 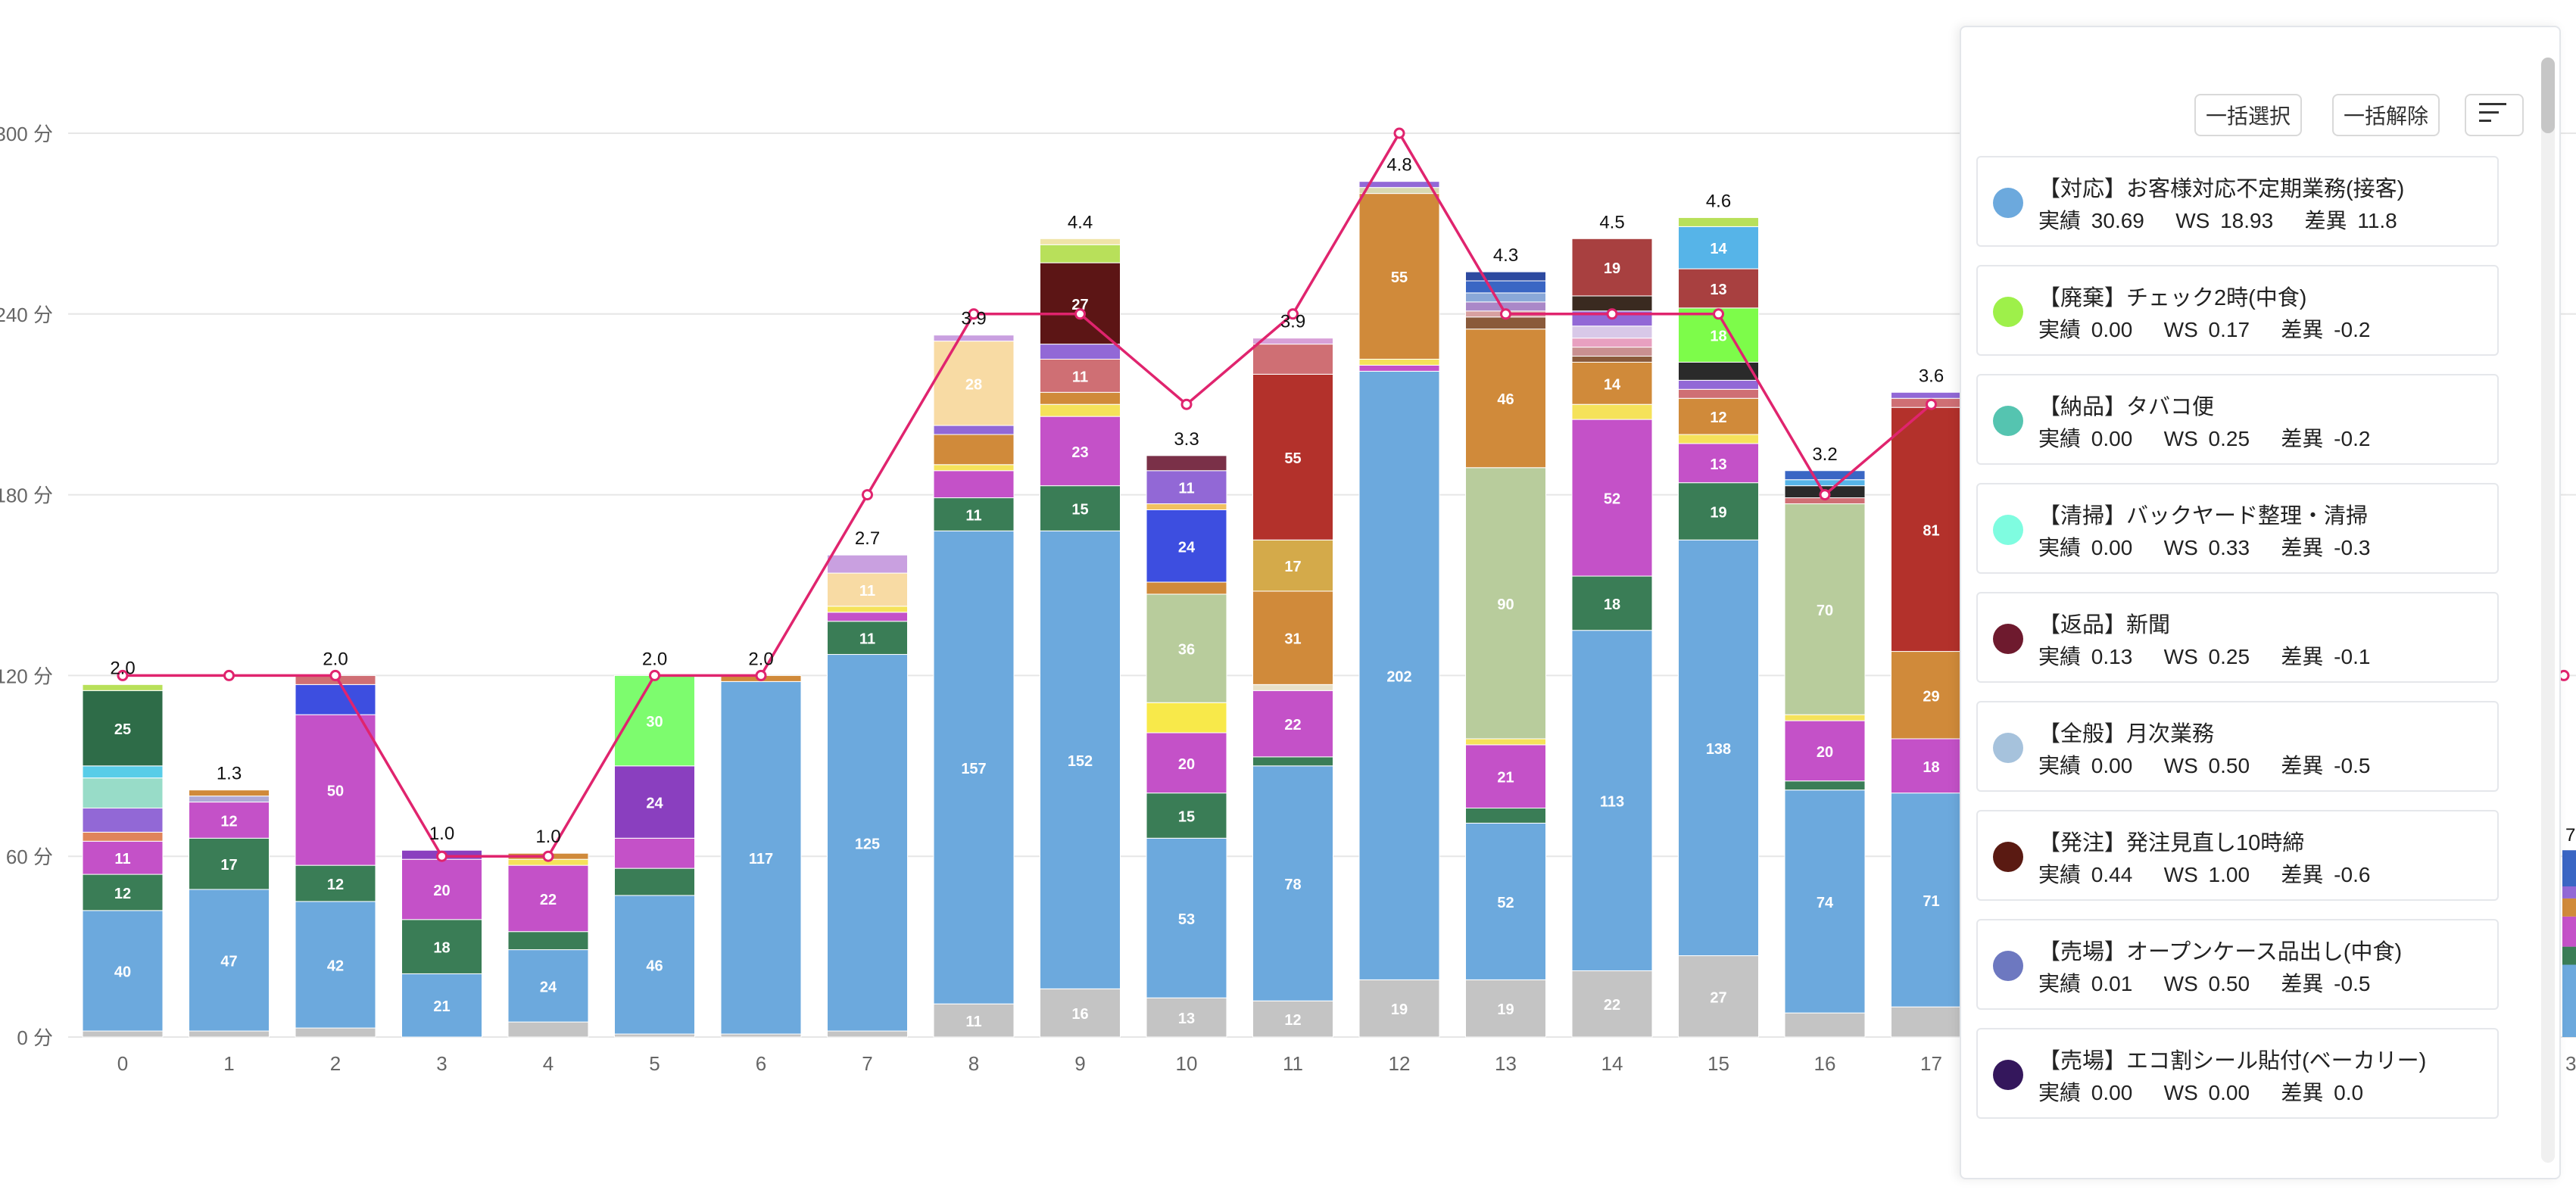 I want to click on legend-item: 【廃棄】チェック2時(中食) 実績 0.00 WS 0.17 差異 -0.2, so click(x=2237, y=310).